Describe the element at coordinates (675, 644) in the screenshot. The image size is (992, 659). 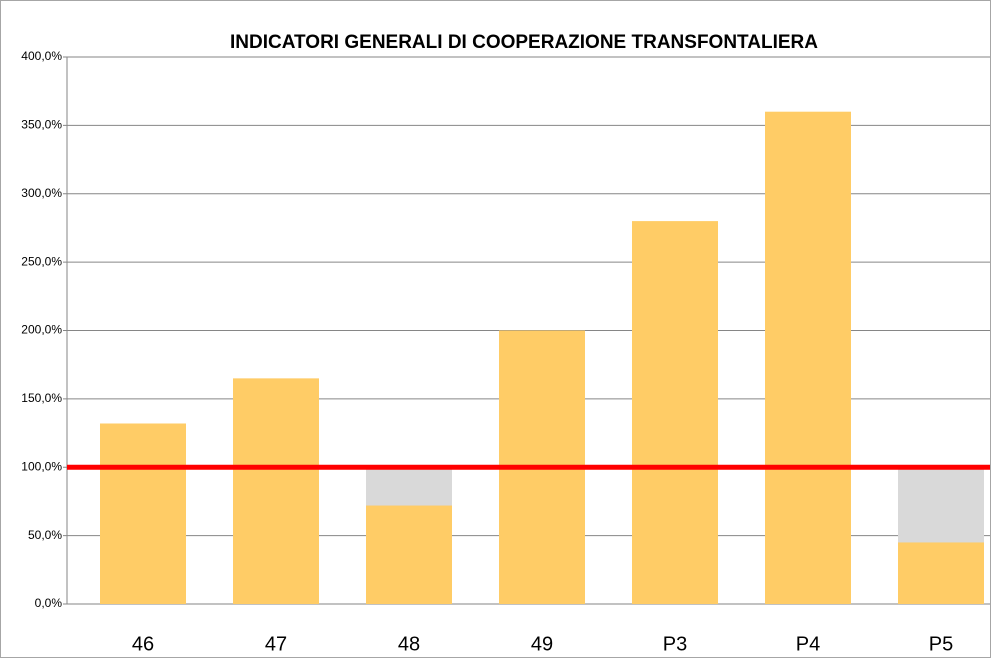
I see `x-tick-label: P3` at that location.